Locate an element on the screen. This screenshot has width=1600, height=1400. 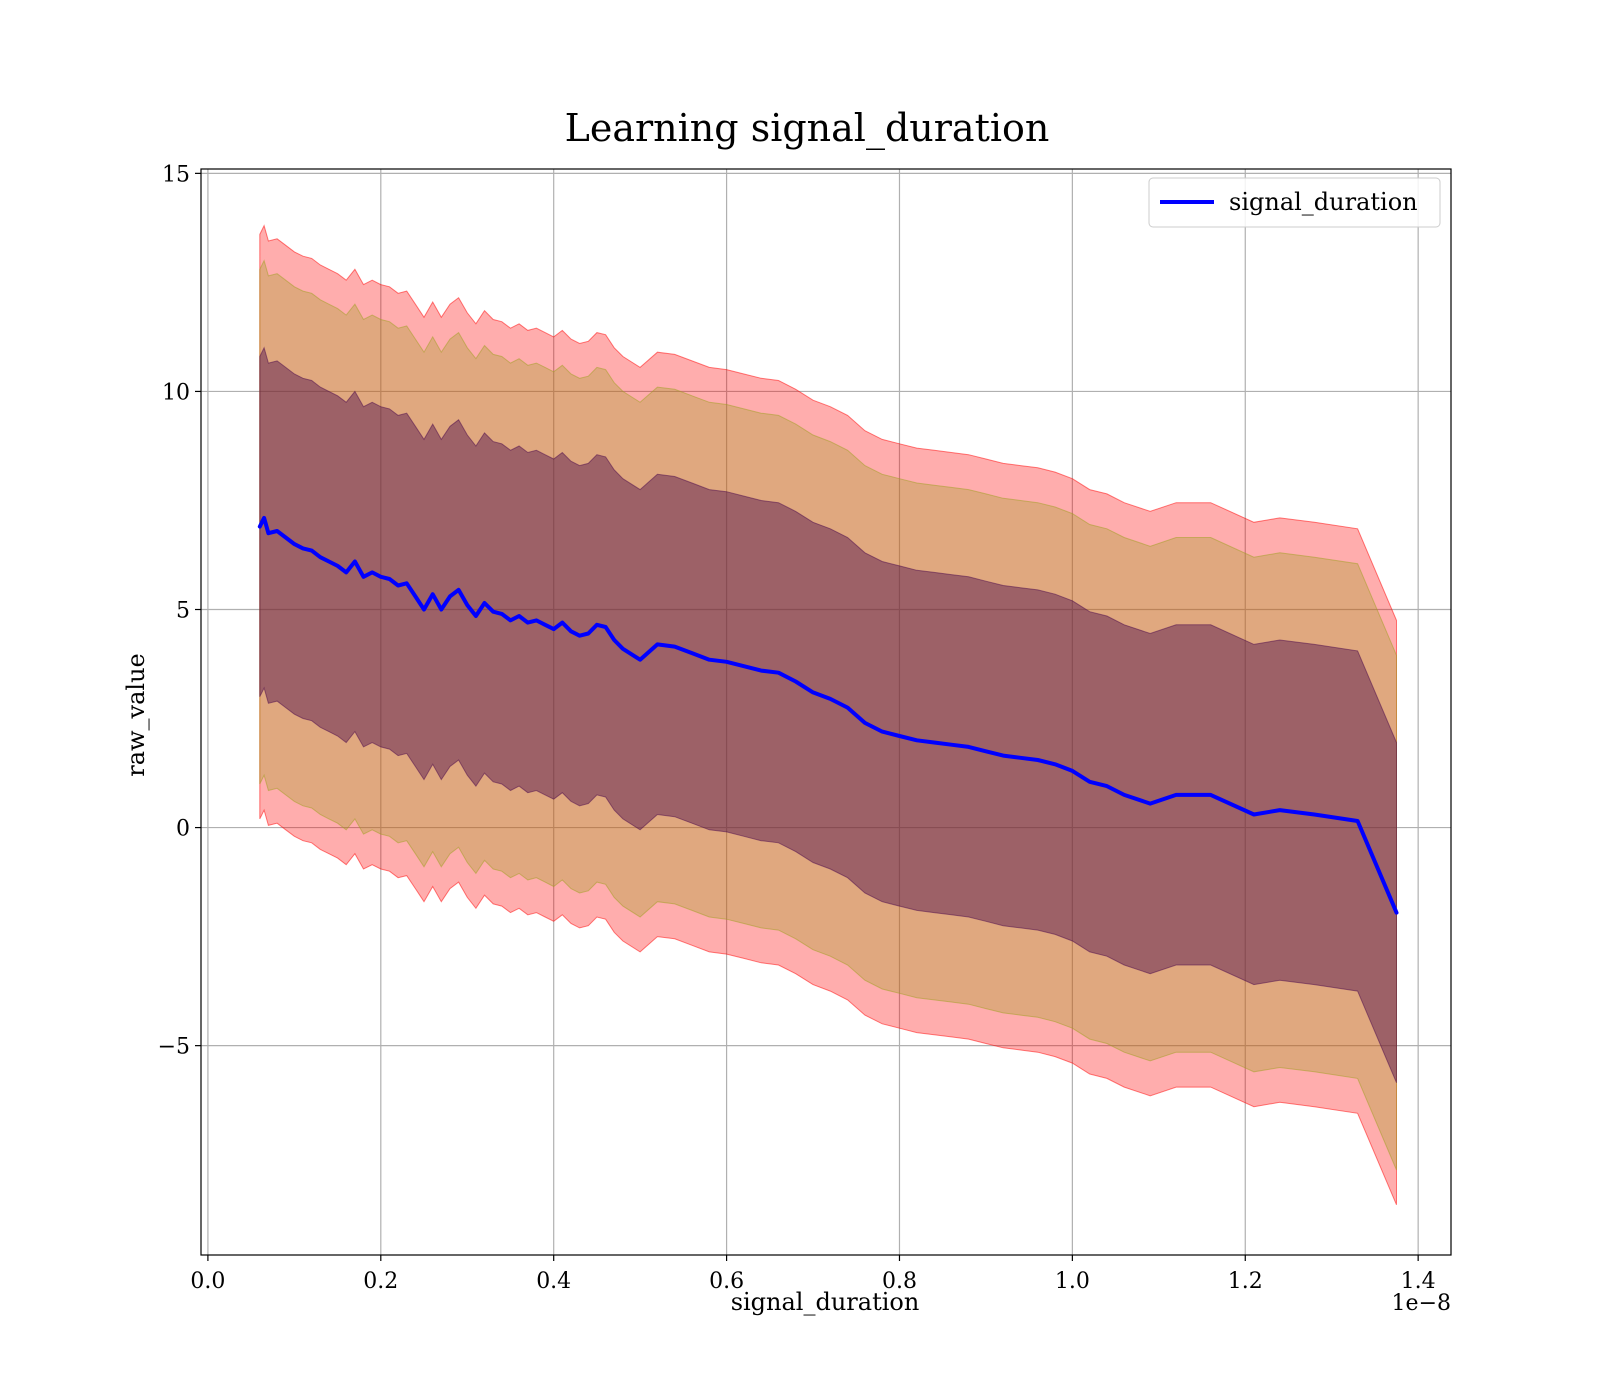
legend: signal_duration is located at coordinates (1294, 202).